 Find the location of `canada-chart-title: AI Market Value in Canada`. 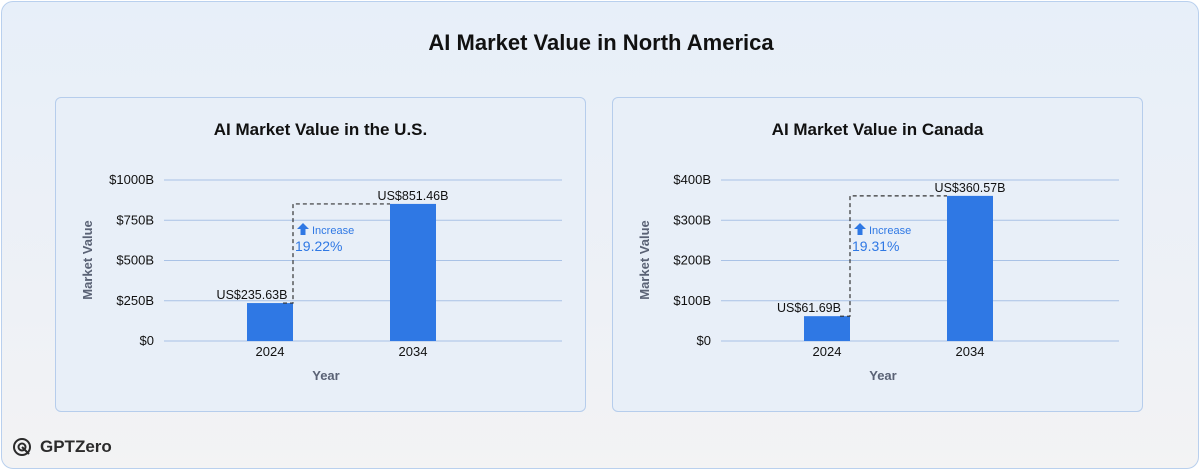

canada-chart-title: AI Market Value in Canada is located at coordinates (877, 129).